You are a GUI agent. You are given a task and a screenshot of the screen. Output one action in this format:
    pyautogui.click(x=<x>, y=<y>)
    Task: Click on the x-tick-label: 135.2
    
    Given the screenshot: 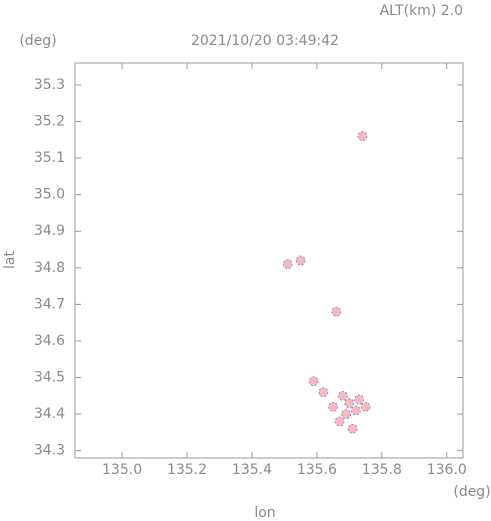 What is the action you would take?
    pyautogui.click(x=187, y=470)
    